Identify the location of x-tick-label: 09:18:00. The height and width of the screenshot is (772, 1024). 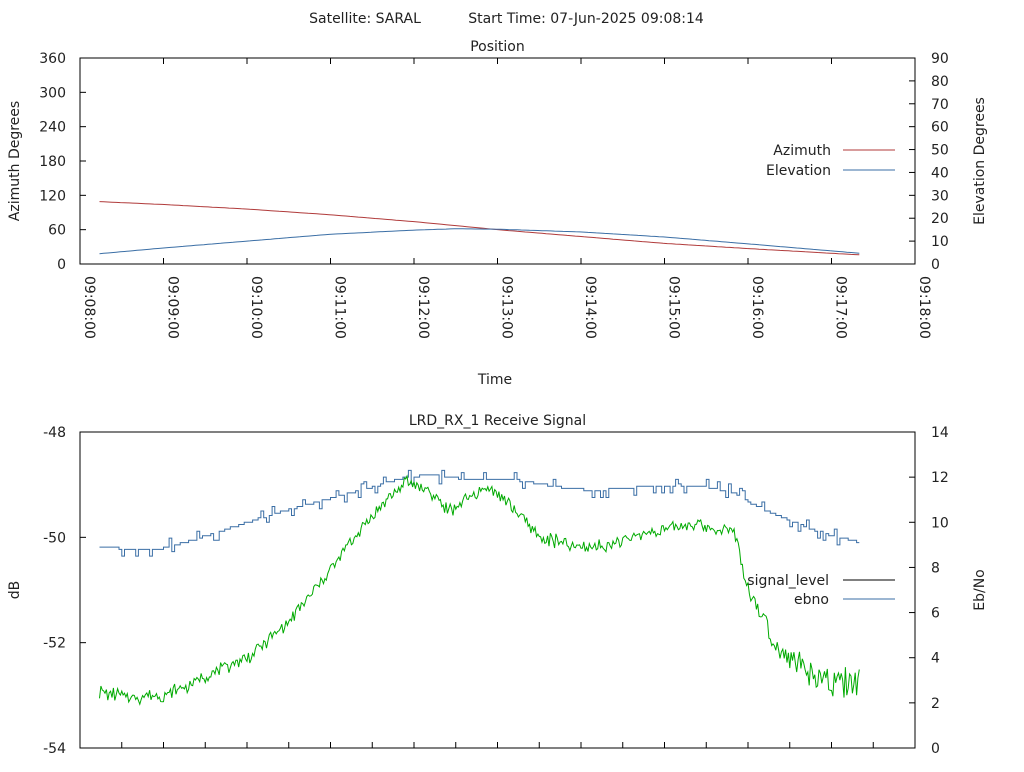
(924, 307).